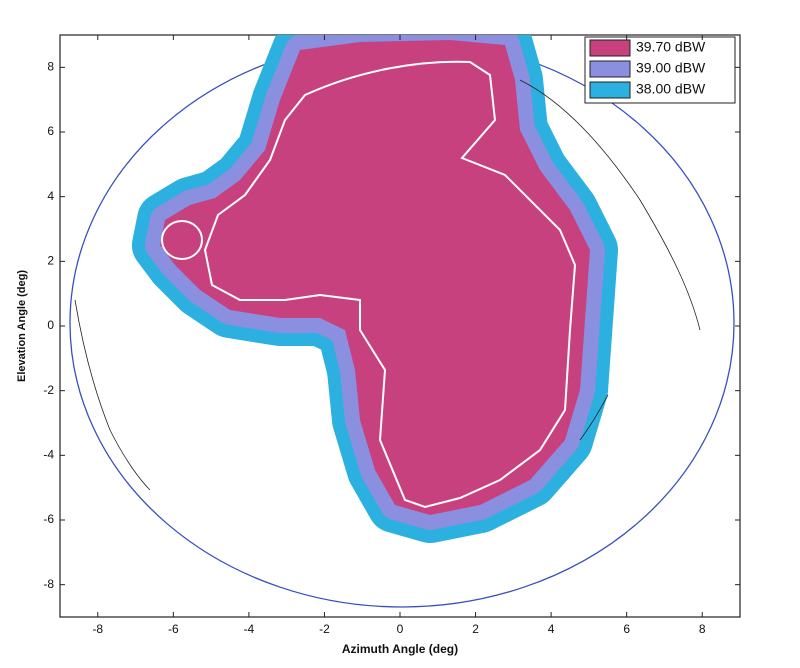  What do you see at coordinates (50, 325) in the screenshot?
I see `y-tick-label: 0` at bounding box center [50, 325].